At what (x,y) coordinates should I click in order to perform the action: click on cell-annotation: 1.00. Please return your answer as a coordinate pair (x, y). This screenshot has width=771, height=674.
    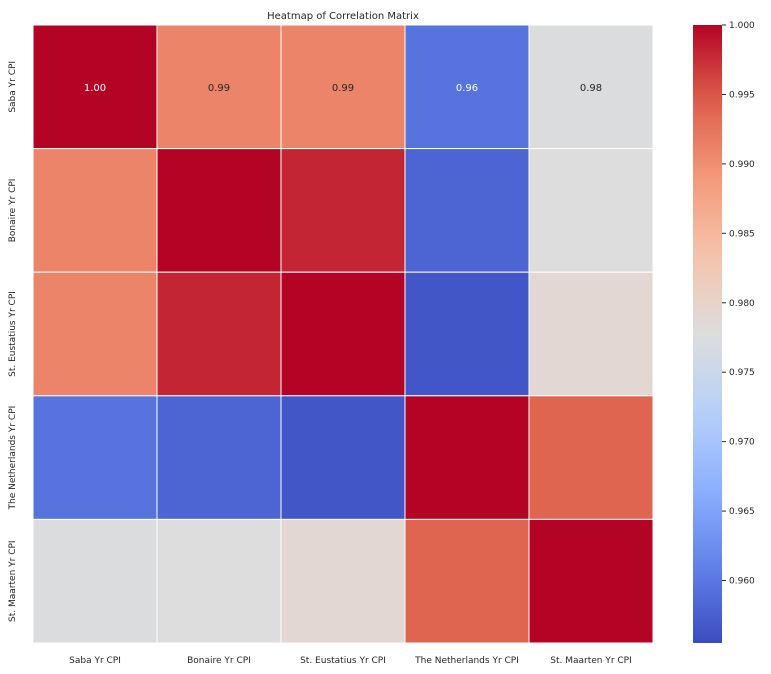
    Looking at the image, I should click on (95, 88).